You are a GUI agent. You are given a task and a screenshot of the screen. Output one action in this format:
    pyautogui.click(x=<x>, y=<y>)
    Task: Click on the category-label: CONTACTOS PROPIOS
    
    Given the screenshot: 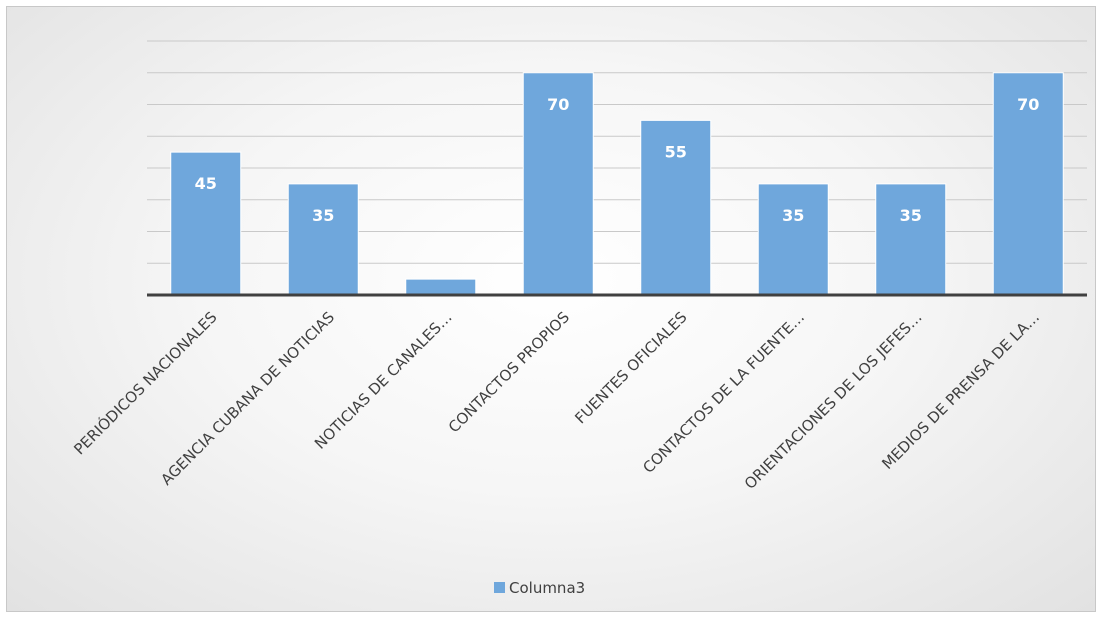 What is the action you would take?
    pyautogui.click(x=509, y=372)
    